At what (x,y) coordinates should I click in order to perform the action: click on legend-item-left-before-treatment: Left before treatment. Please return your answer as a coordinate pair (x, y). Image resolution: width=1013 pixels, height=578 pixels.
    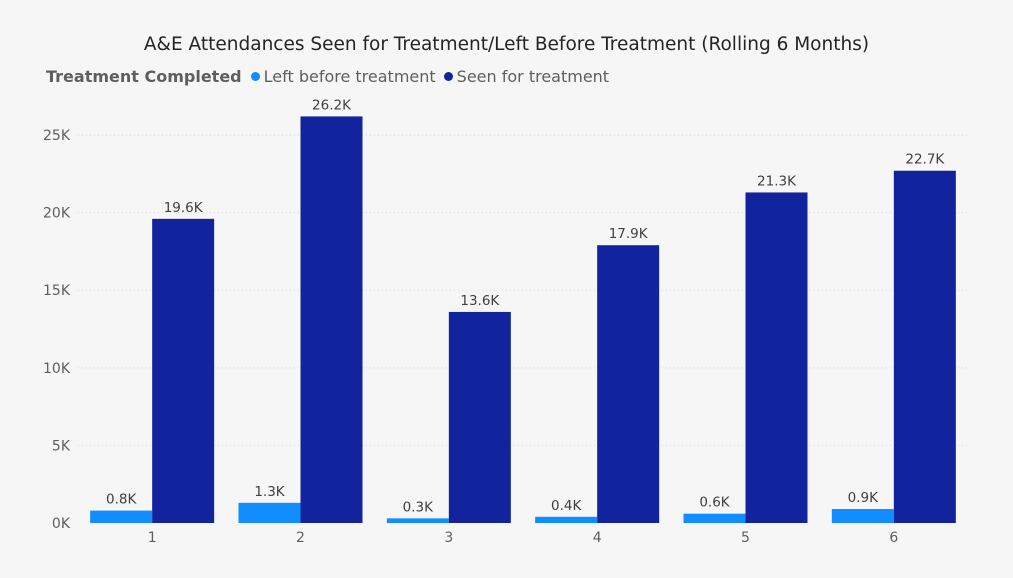
    Looking at the image, I should click on (343, 76).